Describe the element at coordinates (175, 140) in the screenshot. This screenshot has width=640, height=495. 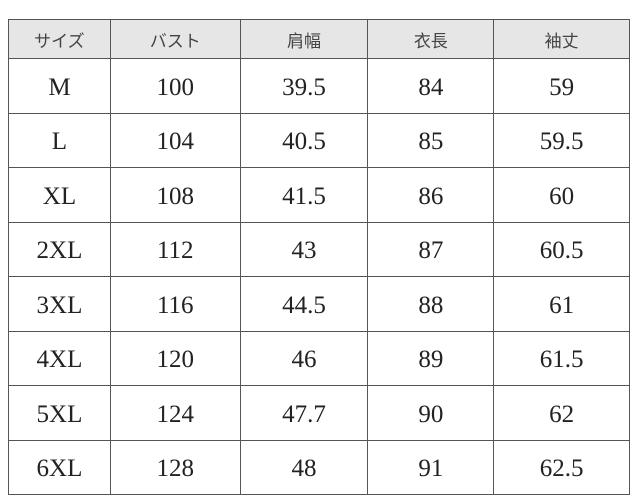
I see `cell-bust: 104` at that location.